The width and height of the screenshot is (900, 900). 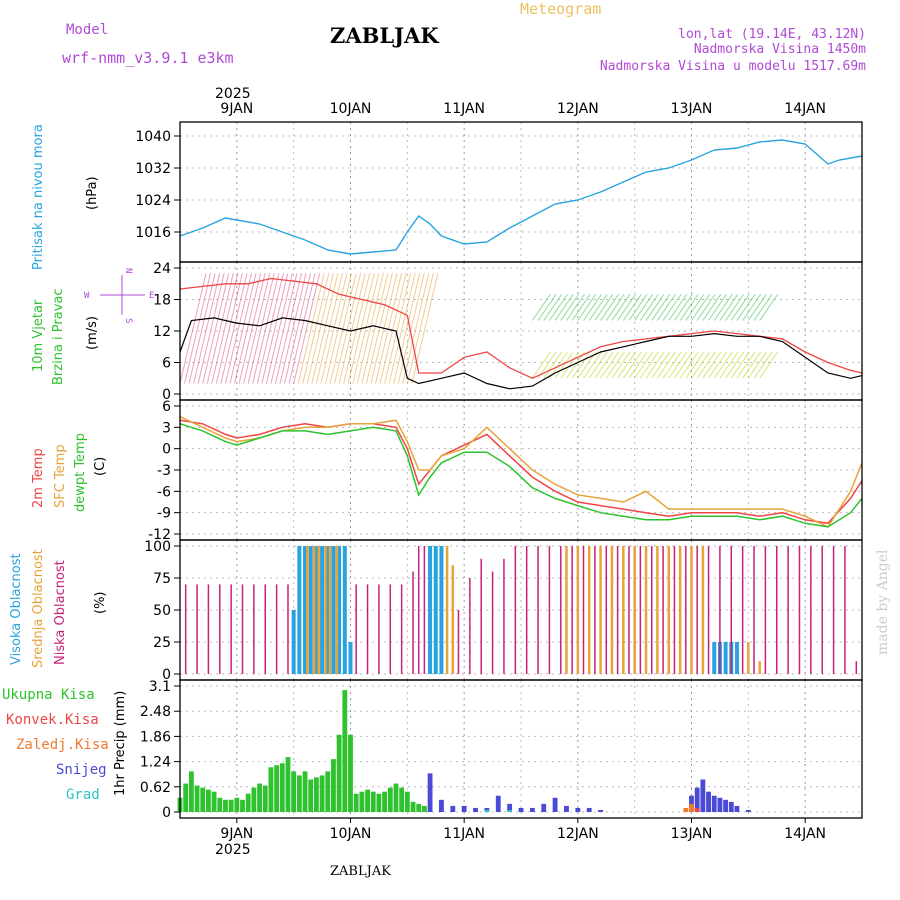 What do you see at coordinates (164, 471) in the screenshot?
I see `y-tick-label: -3` at bounding box center [164, 471].